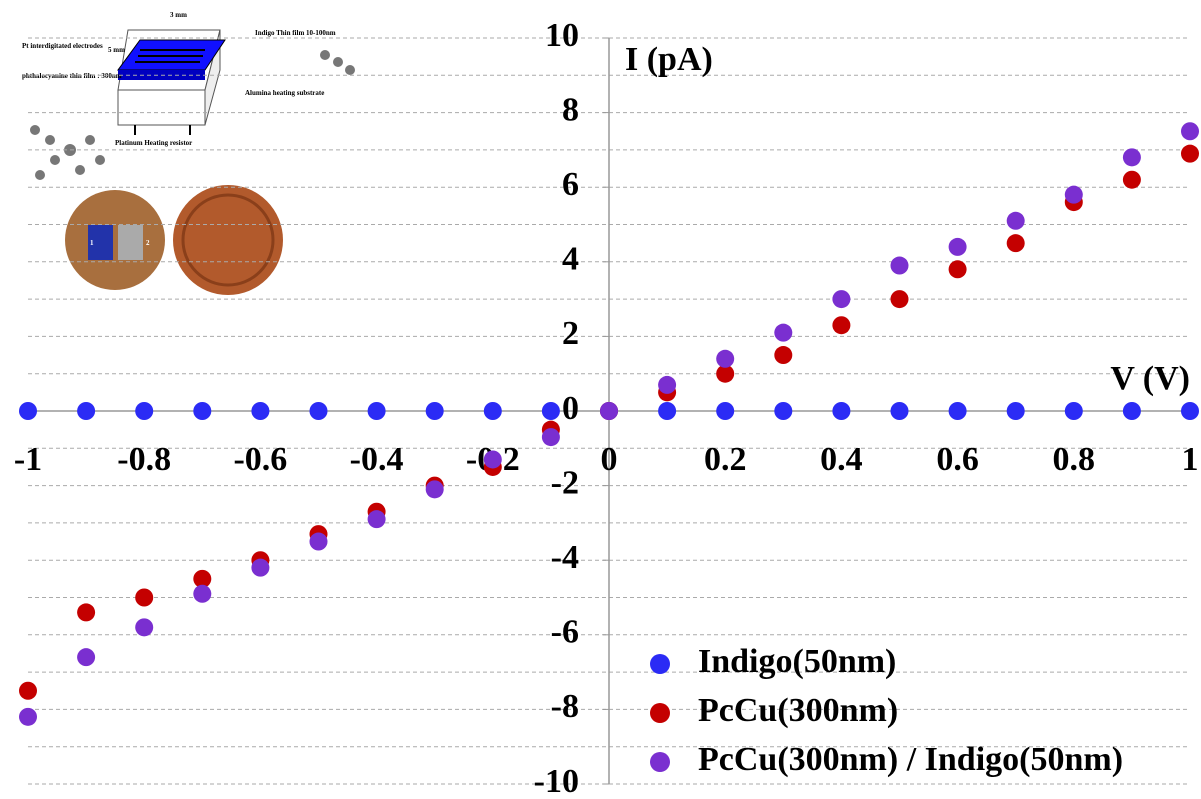  Describe the element at coordinates (565, 557) in the screenshot. I see `y-tick-label: -4` at that location.